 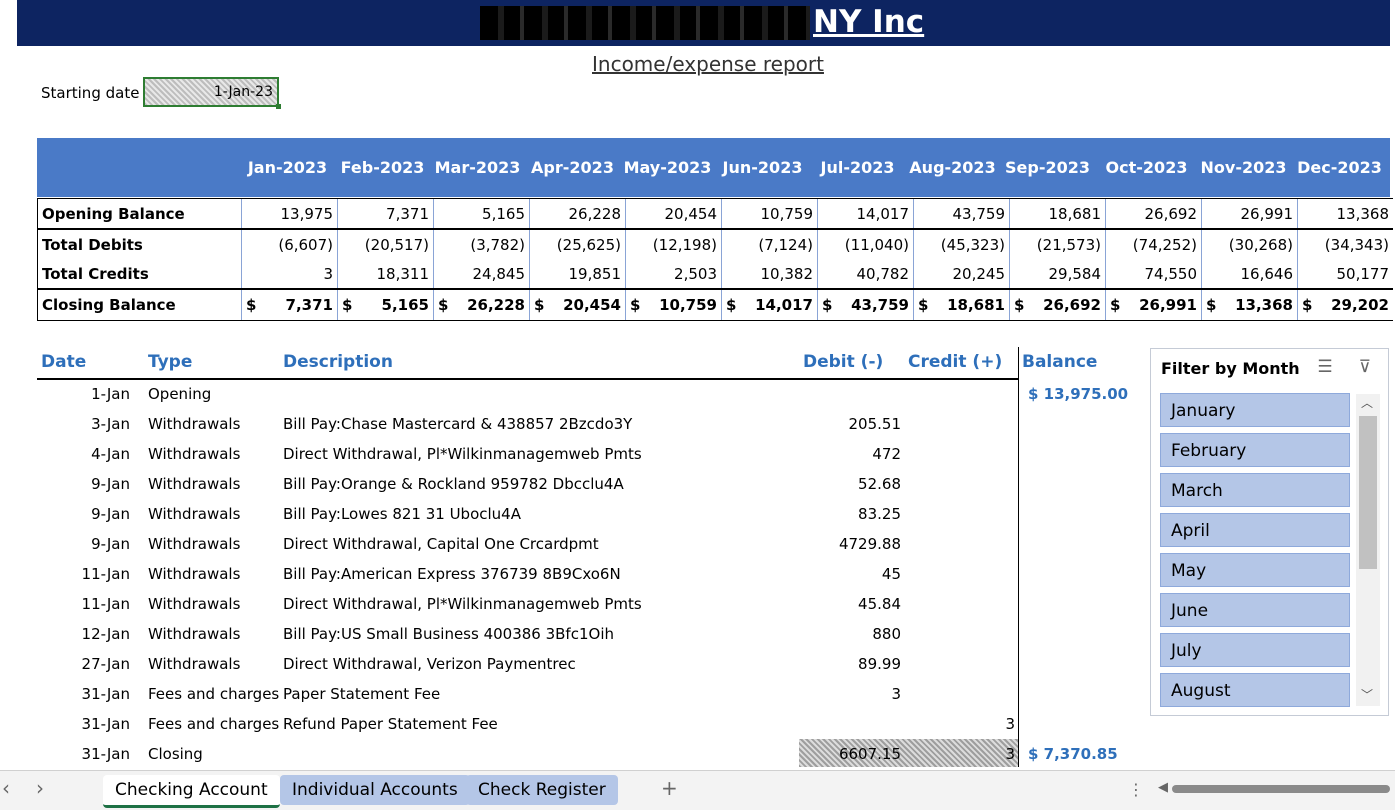 I want to click on summary-cell: 13,368, so click(x=1345, y=214).